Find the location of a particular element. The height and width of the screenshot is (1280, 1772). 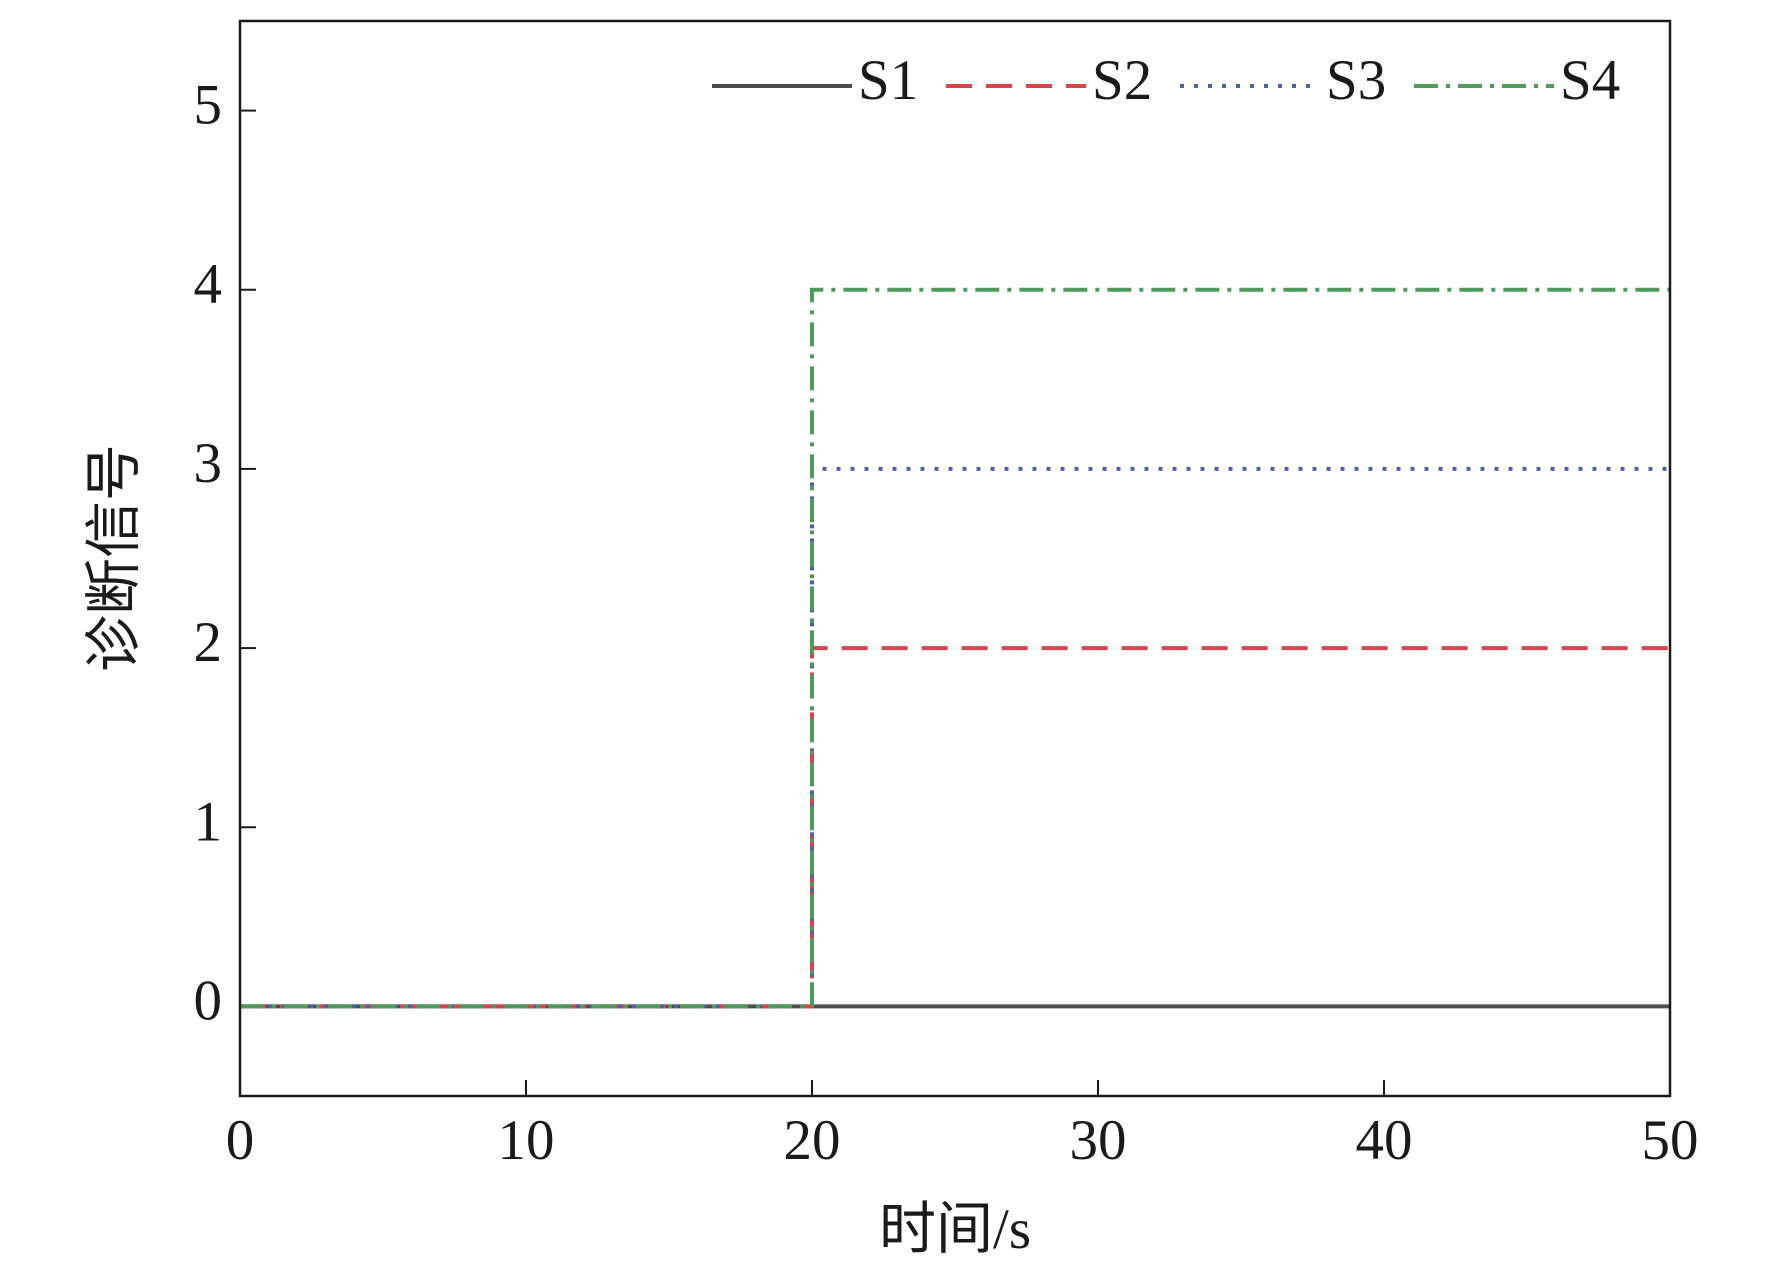

y-tick-label: 5 is located at coordinates (208, 105).